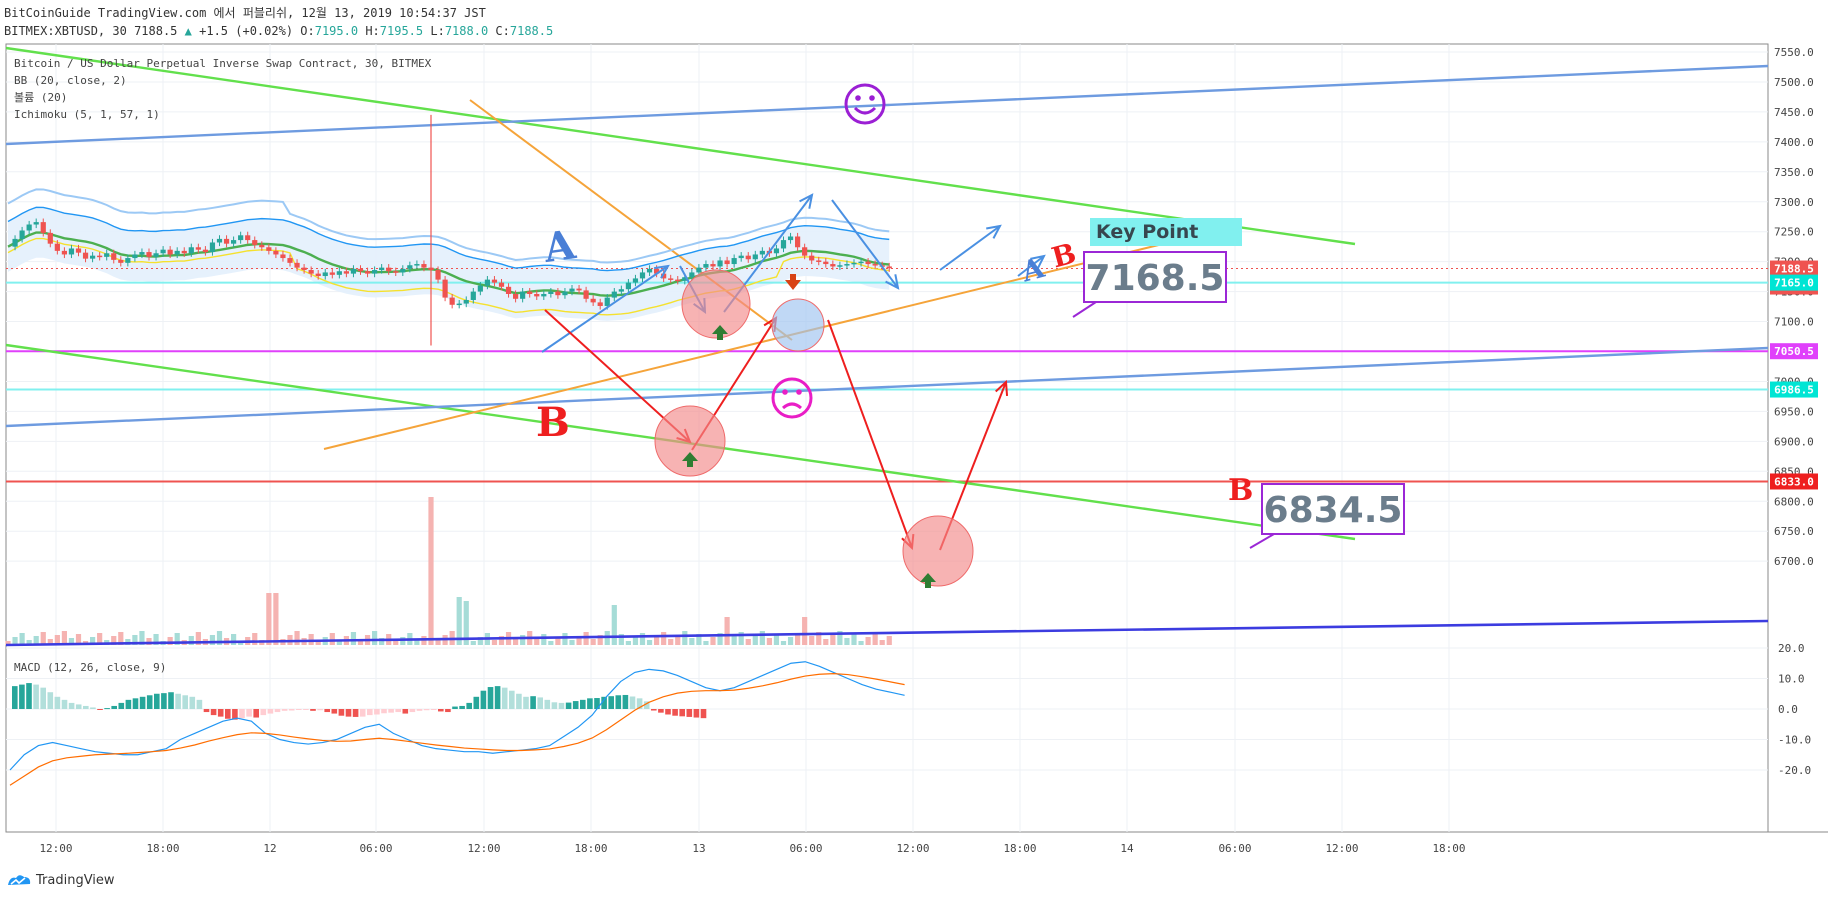 Image resolution: width=1828 pixels, height=898 pixels. I want to click on wave-b-label: B, so click(553, 422).